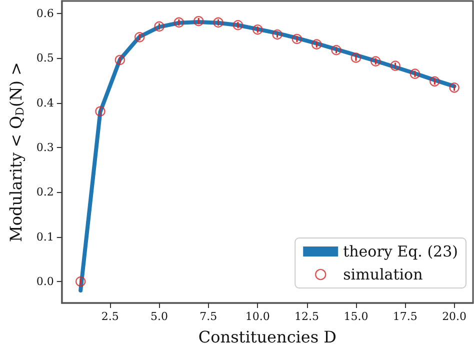  I want to click on x-tick-label: 5.0, so click(159, 316).